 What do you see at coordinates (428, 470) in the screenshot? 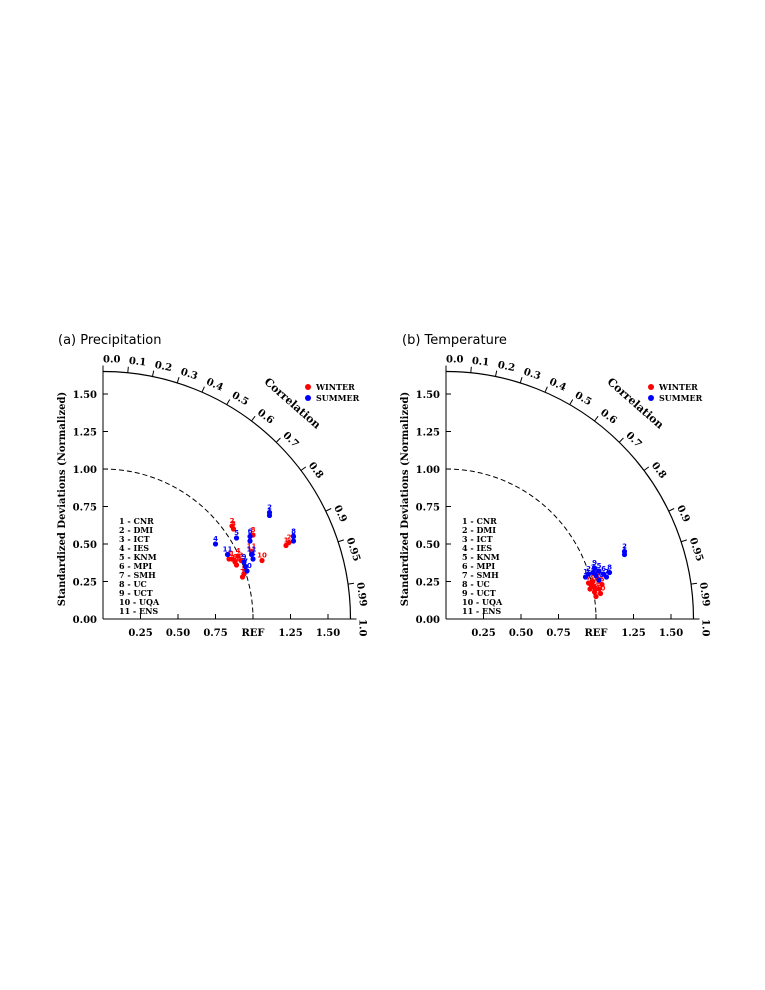
I see `y-tick-label: 1.00` at bounding box center [428, 470].